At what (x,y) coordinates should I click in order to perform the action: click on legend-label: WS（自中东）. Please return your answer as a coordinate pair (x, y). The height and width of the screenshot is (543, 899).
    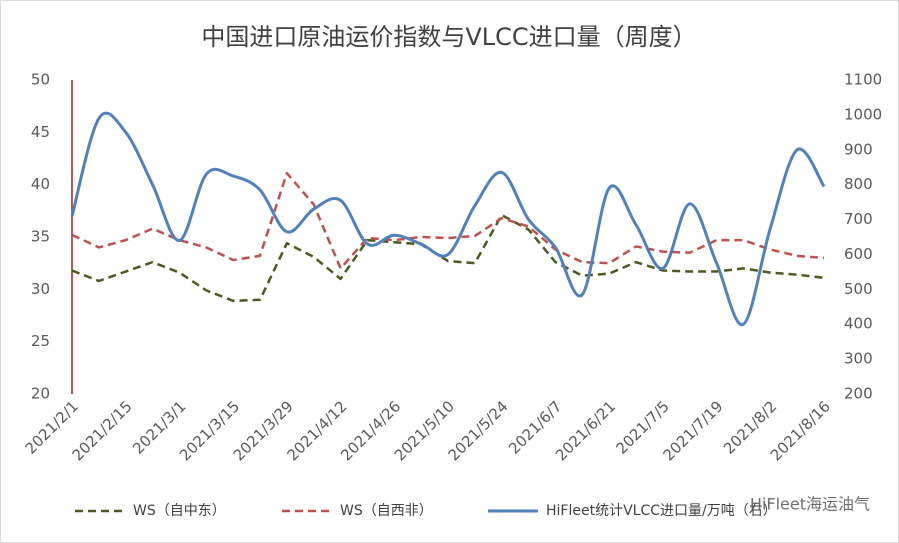
    Looking at the image, I should click on (179, 511).